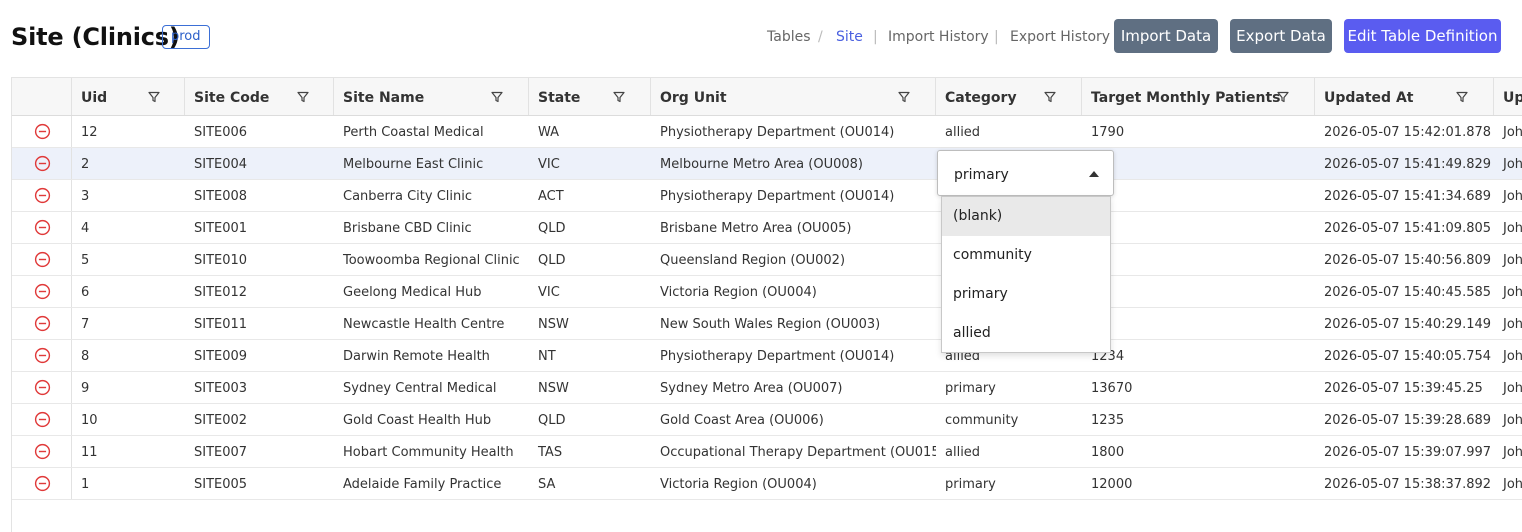 Image resolution: width=1522 pixels, height=532 pixels. What do you see at coordinates (221, 324) in the screenshot?
I see `cell-site-code: SITE011` at bounding box center [221, 324].